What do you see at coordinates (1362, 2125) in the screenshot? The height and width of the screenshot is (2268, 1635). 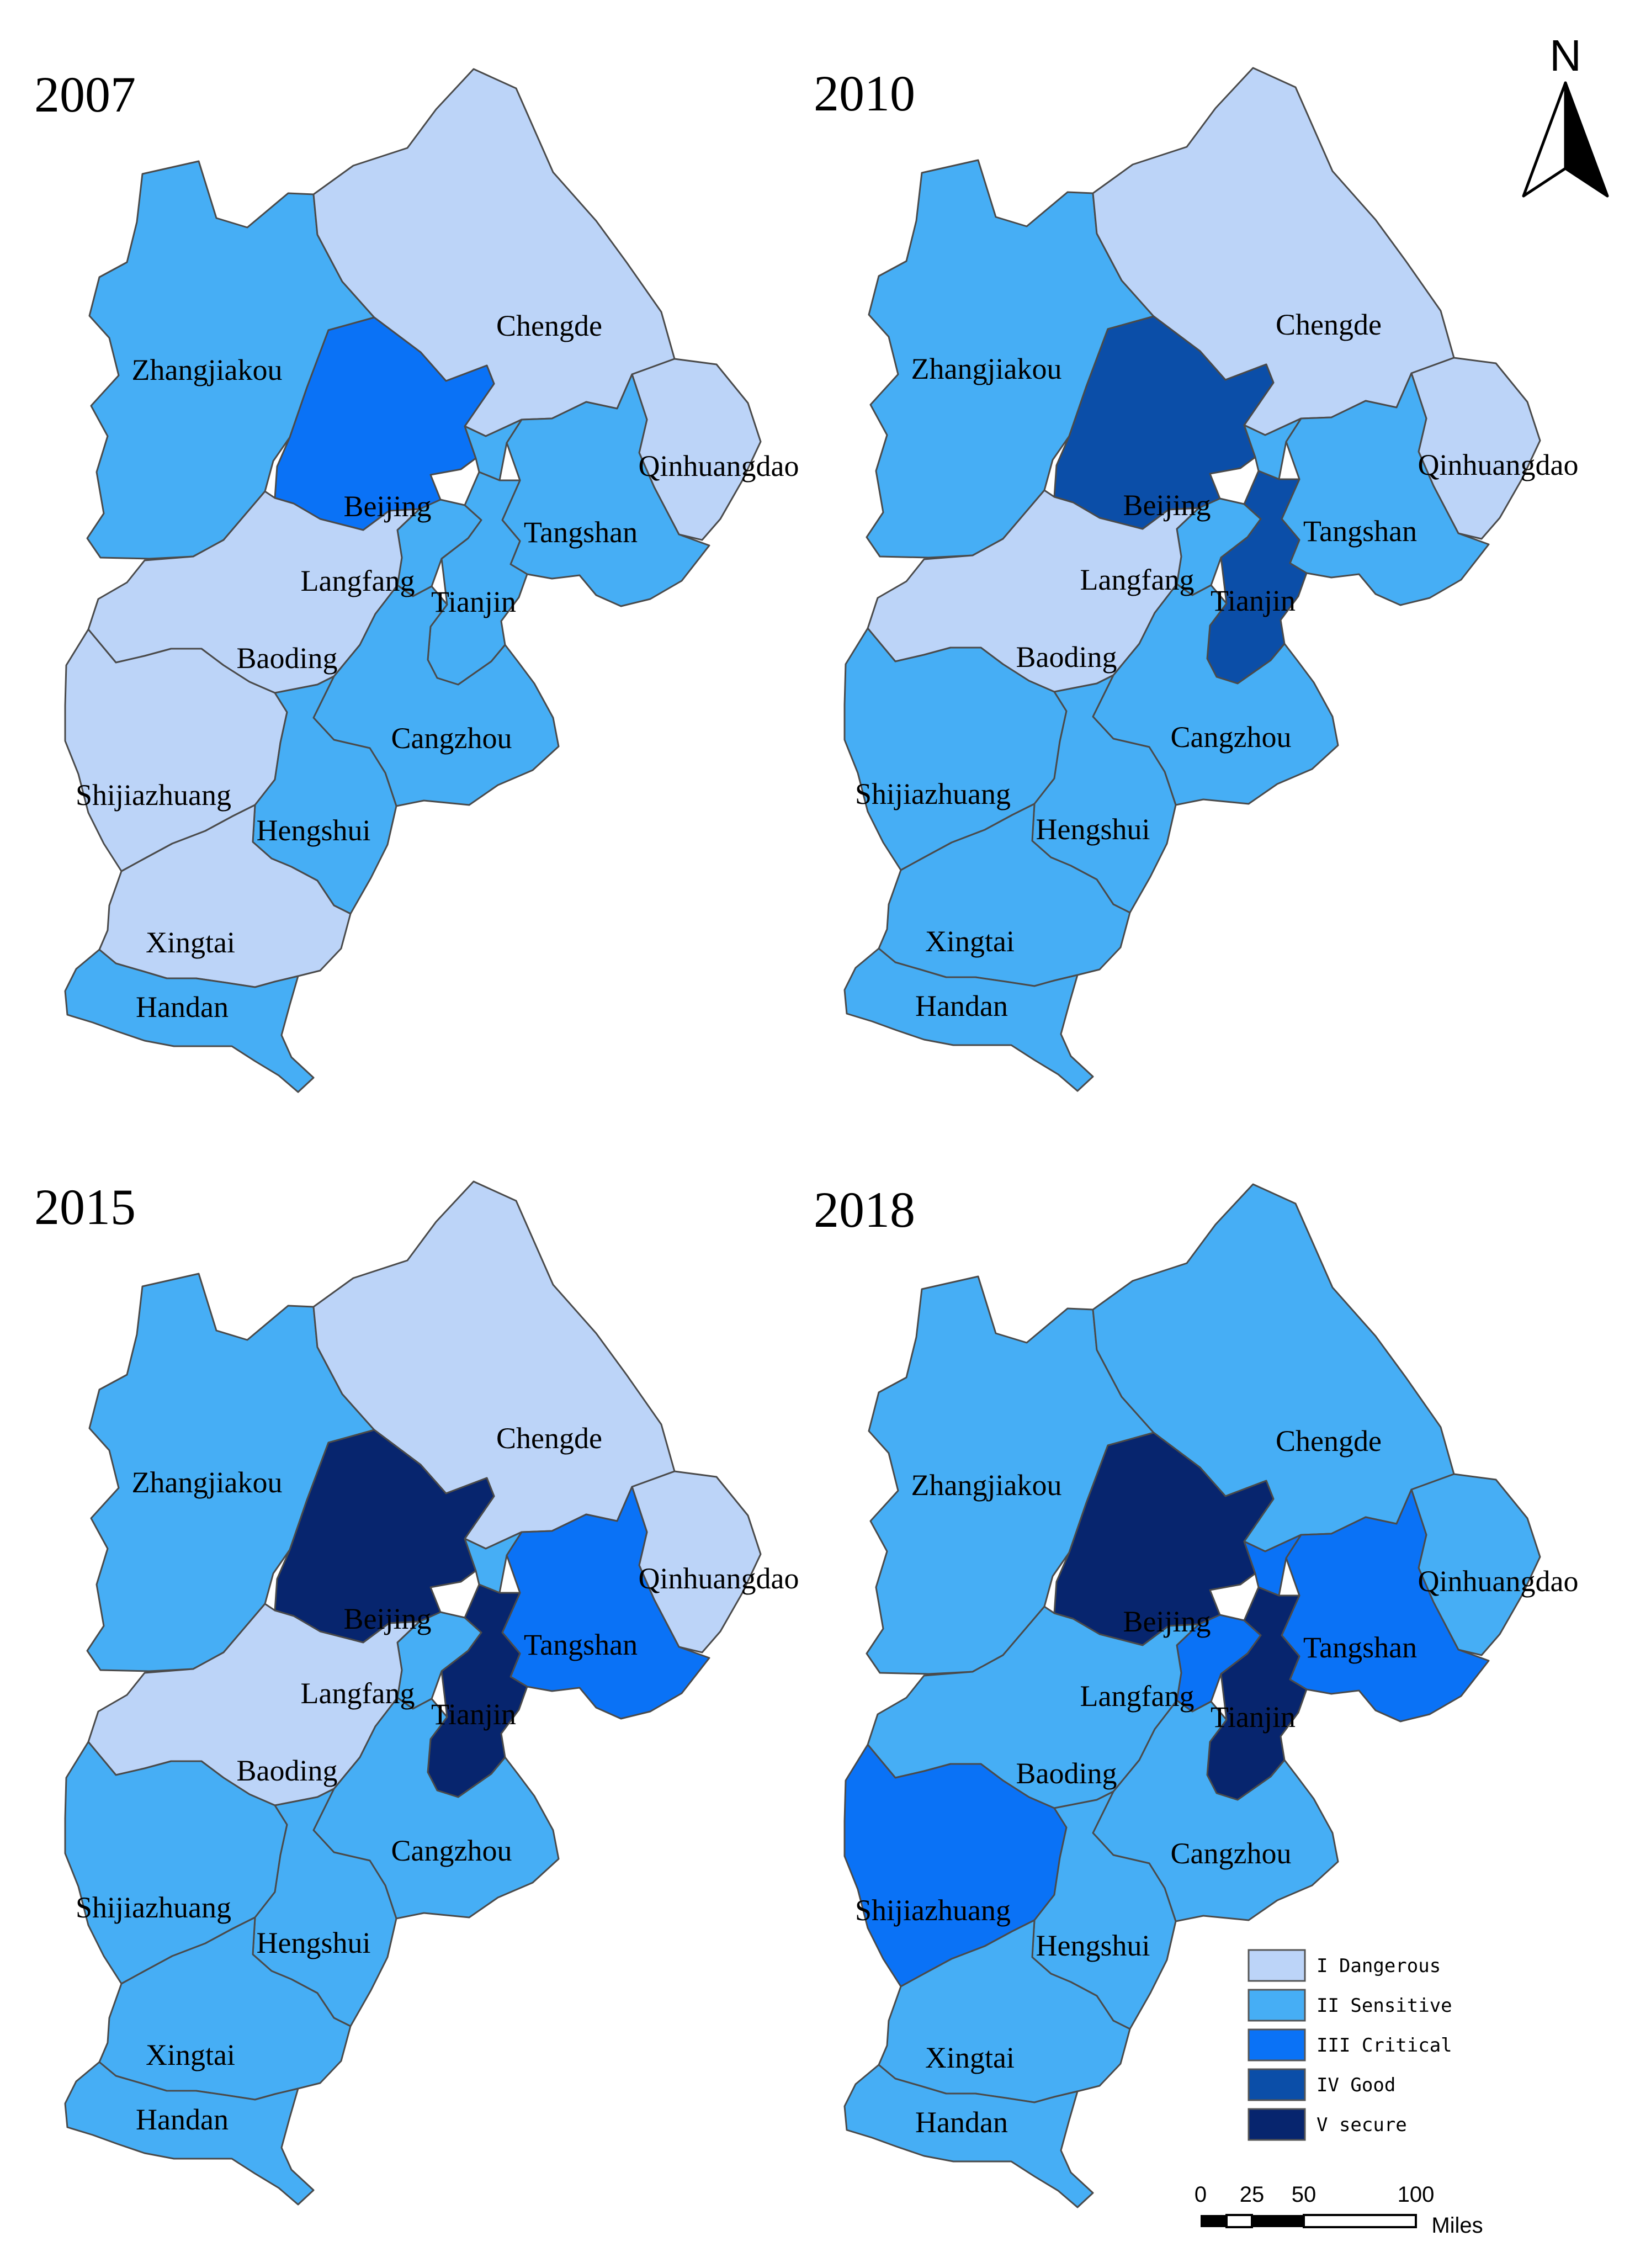 I see `legend-label: V secure` at bounding box center [1362, 2125].